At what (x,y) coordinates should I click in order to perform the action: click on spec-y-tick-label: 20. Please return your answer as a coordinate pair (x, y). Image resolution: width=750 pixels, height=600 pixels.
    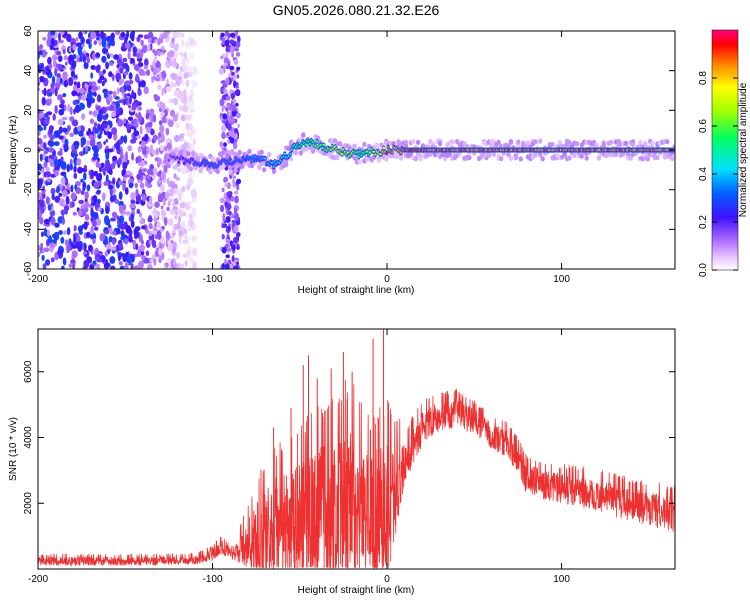
    Looking at the image, I should click on (28, 110).